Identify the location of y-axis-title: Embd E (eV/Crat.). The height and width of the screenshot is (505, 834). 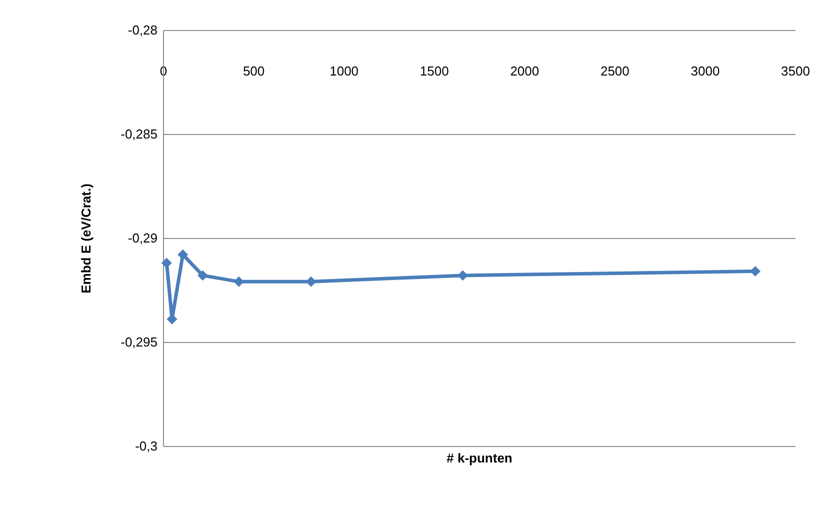
(86, 239).